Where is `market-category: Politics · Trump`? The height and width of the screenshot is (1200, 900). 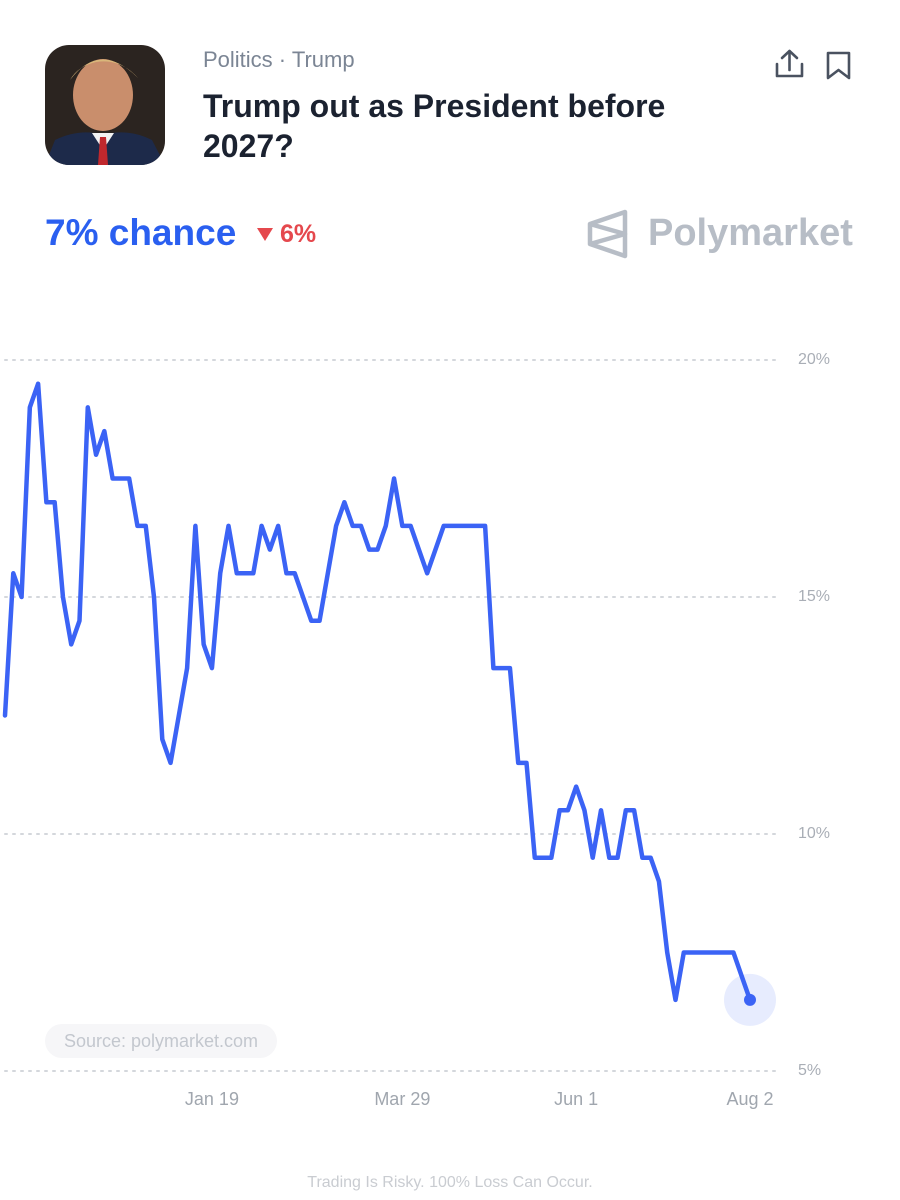
market-category: Politics · Trump is located at coordinates (279, 59).